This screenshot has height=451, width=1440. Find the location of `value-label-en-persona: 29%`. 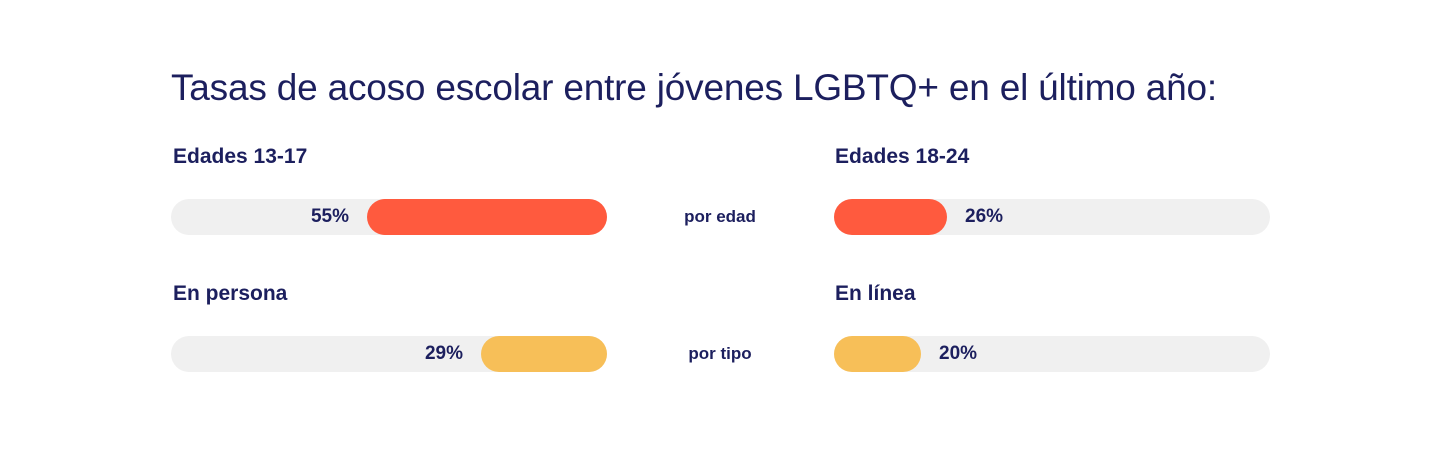

value-label-en-persona: 29% is located at coordinates (443, 353).